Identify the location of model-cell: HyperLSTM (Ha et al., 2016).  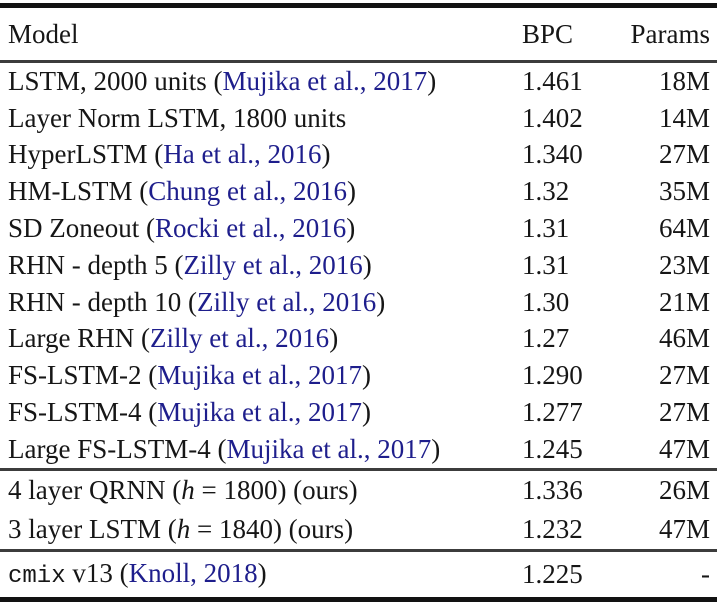
(261, 154).